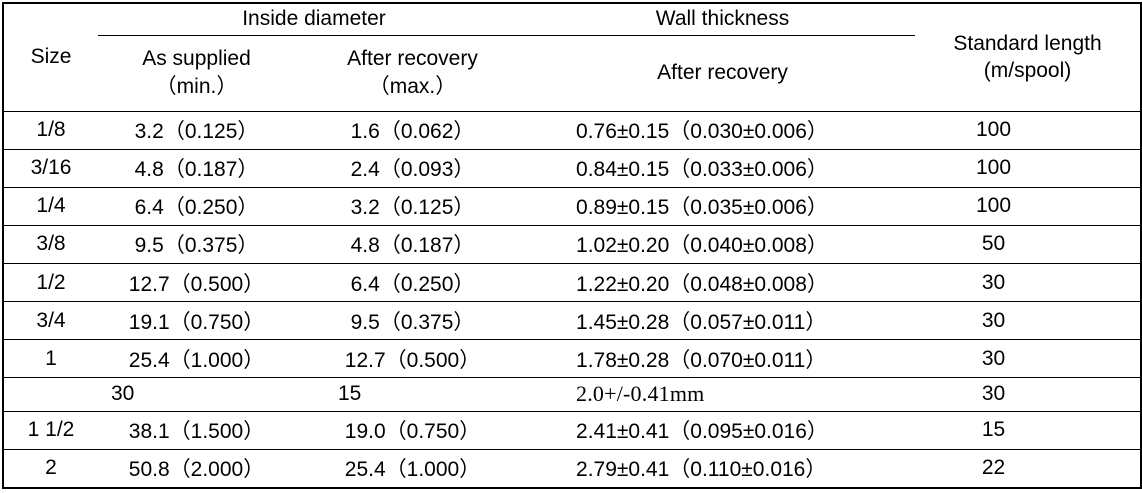 The image size is (1142, 493). I want to click on cell-size: 3/8, so click(50, 244).